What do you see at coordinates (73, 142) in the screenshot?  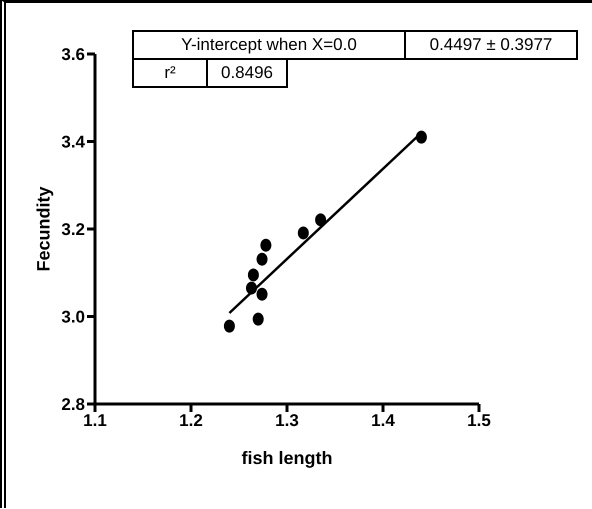 I see `y-tick-label: 3.4` at bounding box center [73, 142].